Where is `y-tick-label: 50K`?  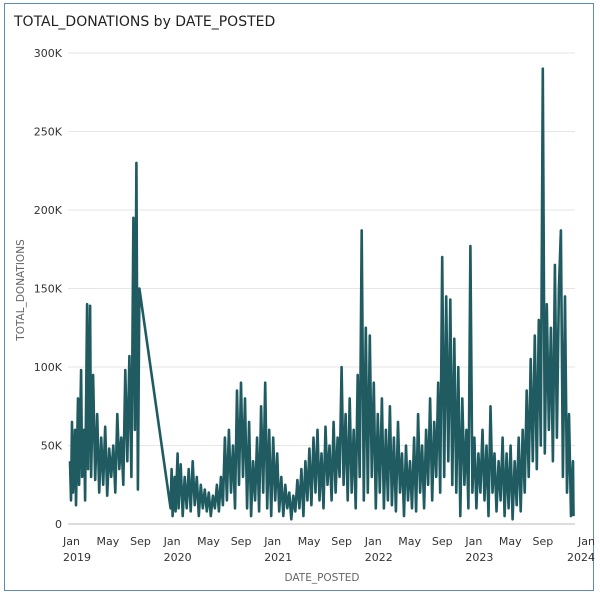 y-tick-label: 50K is located at coordinates (52, 446).